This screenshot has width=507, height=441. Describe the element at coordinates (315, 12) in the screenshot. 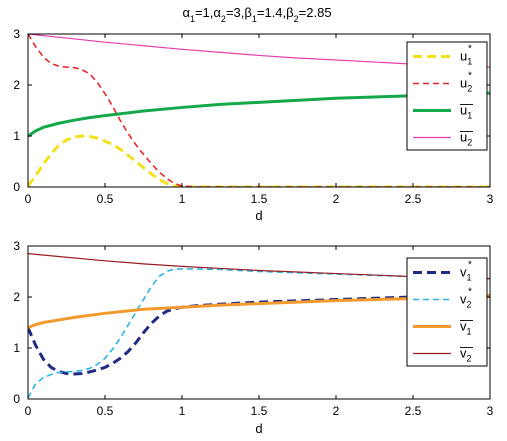

I see `title-part: =2.85` at that location.